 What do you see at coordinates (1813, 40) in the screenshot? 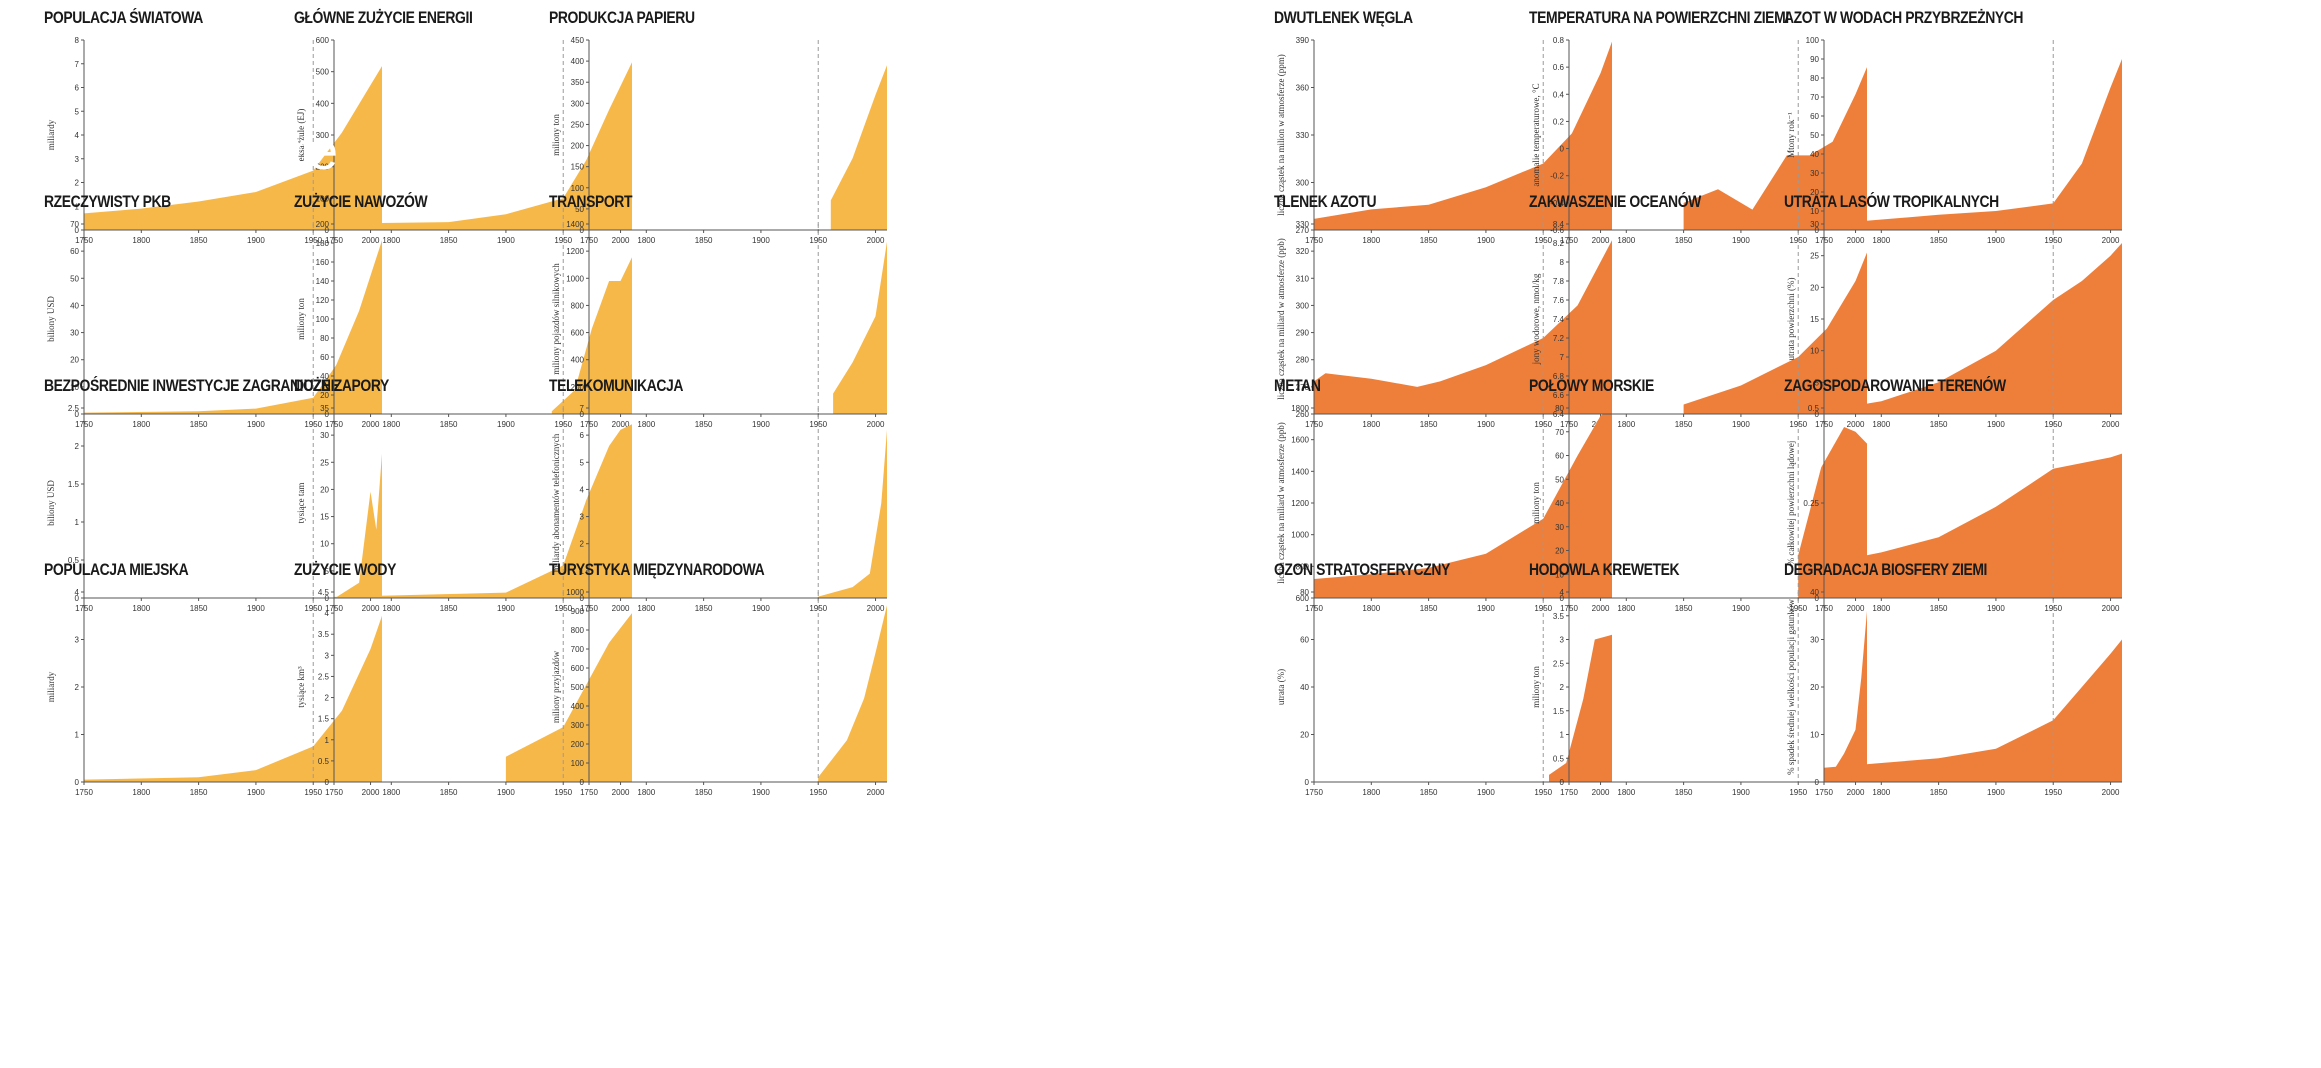
I see `y-tick-label: 100` at bounding box center [1813, 40].